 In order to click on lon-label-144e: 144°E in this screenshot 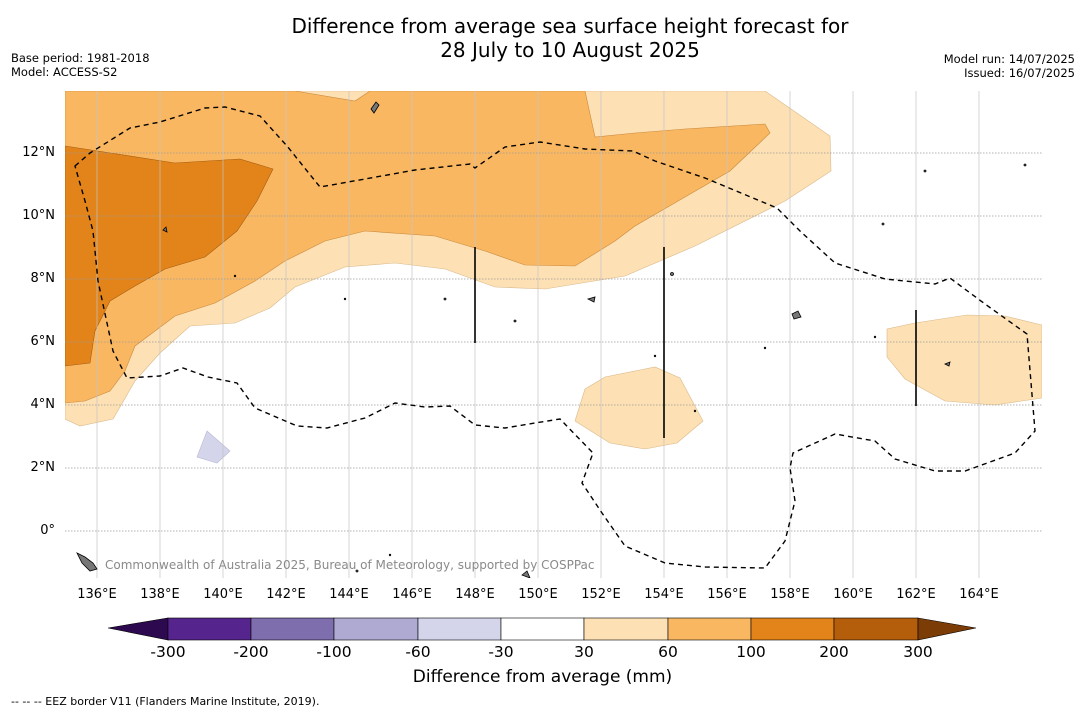, I will do `click(349, 594)`.